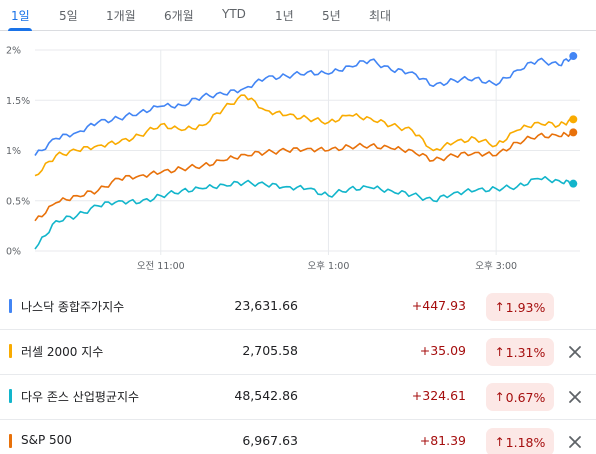  I want to click on percent-change-badge: ↑ 1.31%, so click(520, 352).